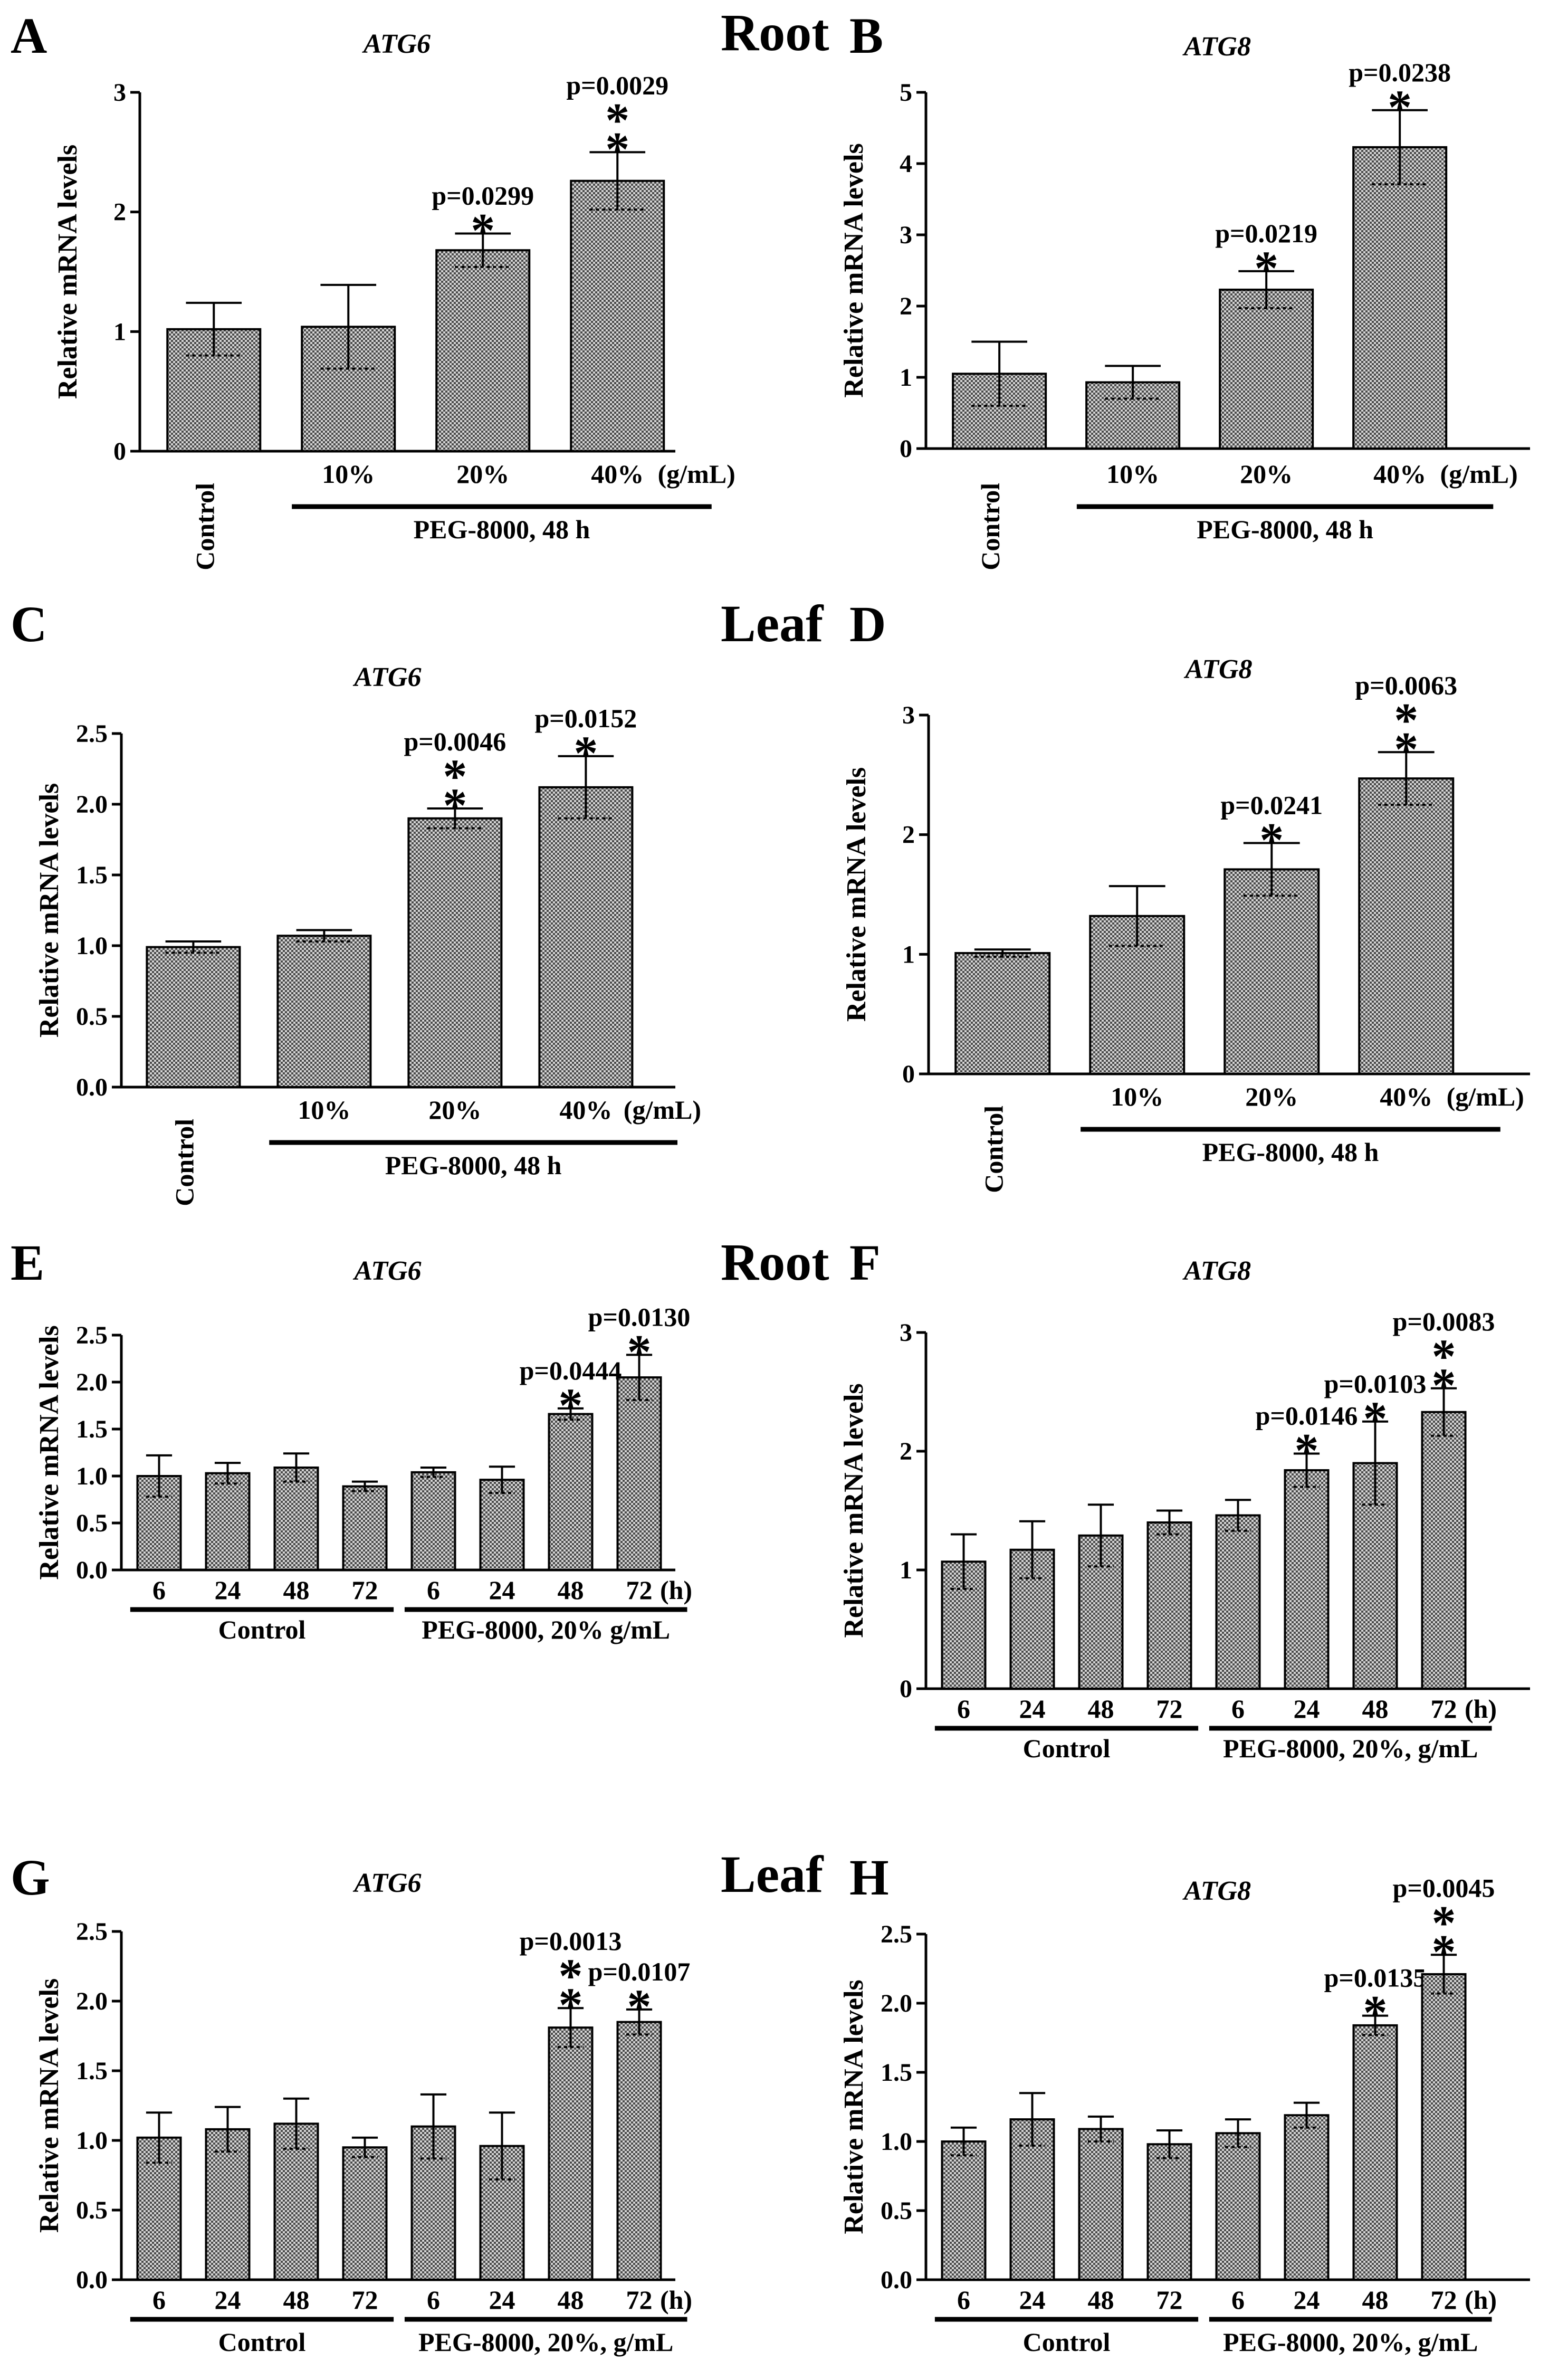 The height and width of the screenshot is (2380, 1558). What do you see at coordinates (262, 2342) in the screenshot?
I see `panel-g-group-label: Control` at bounding box center [262, 2342].